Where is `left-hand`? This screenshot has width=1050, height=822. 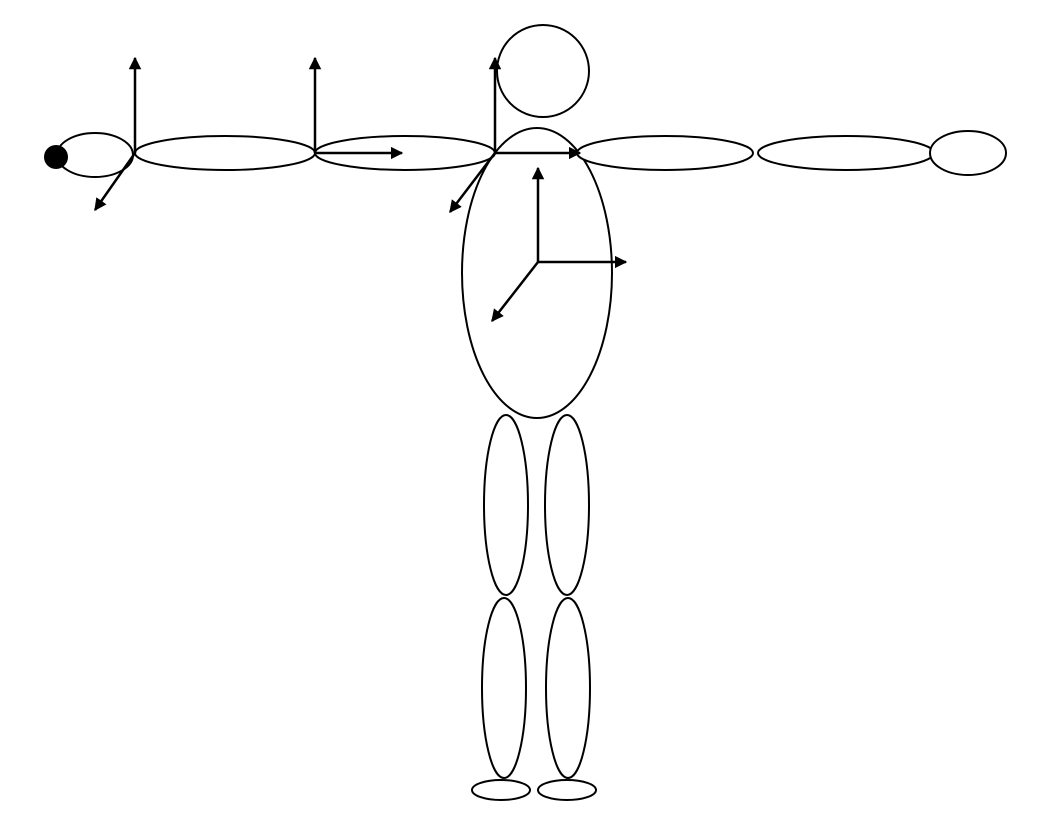 left-hand is located at coordinates (968, 153).